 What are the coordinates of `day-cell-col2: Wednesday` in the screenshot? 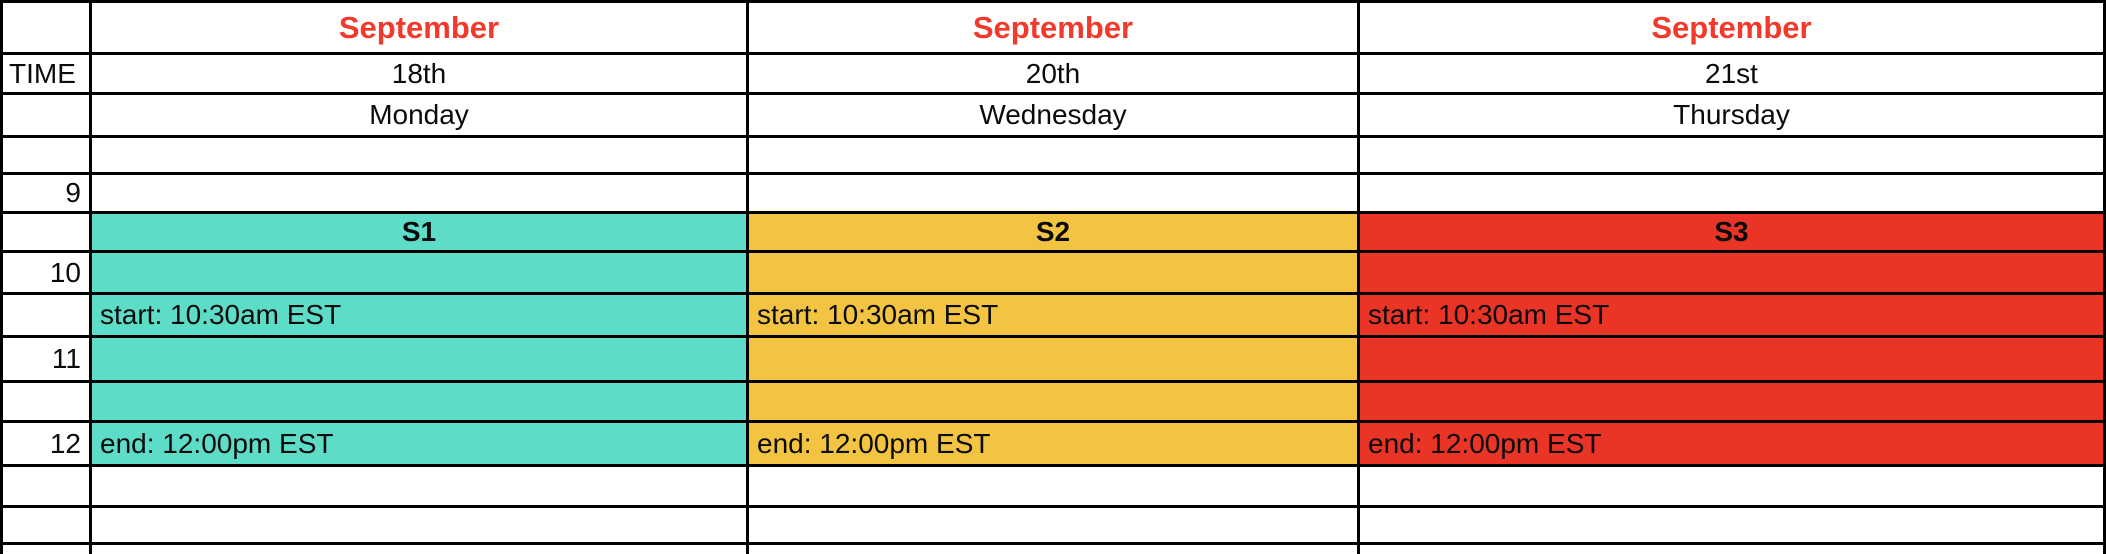 It's located at (1054, 116).